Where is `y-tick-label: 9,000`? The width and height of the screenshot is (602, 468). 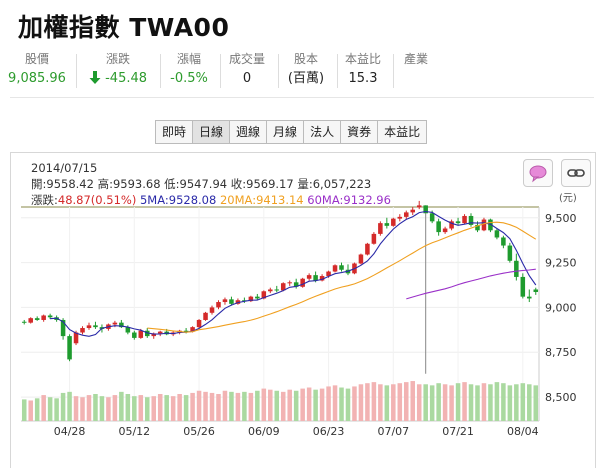 y-tick-label: 9,000 is located at coordinates (561, 307).